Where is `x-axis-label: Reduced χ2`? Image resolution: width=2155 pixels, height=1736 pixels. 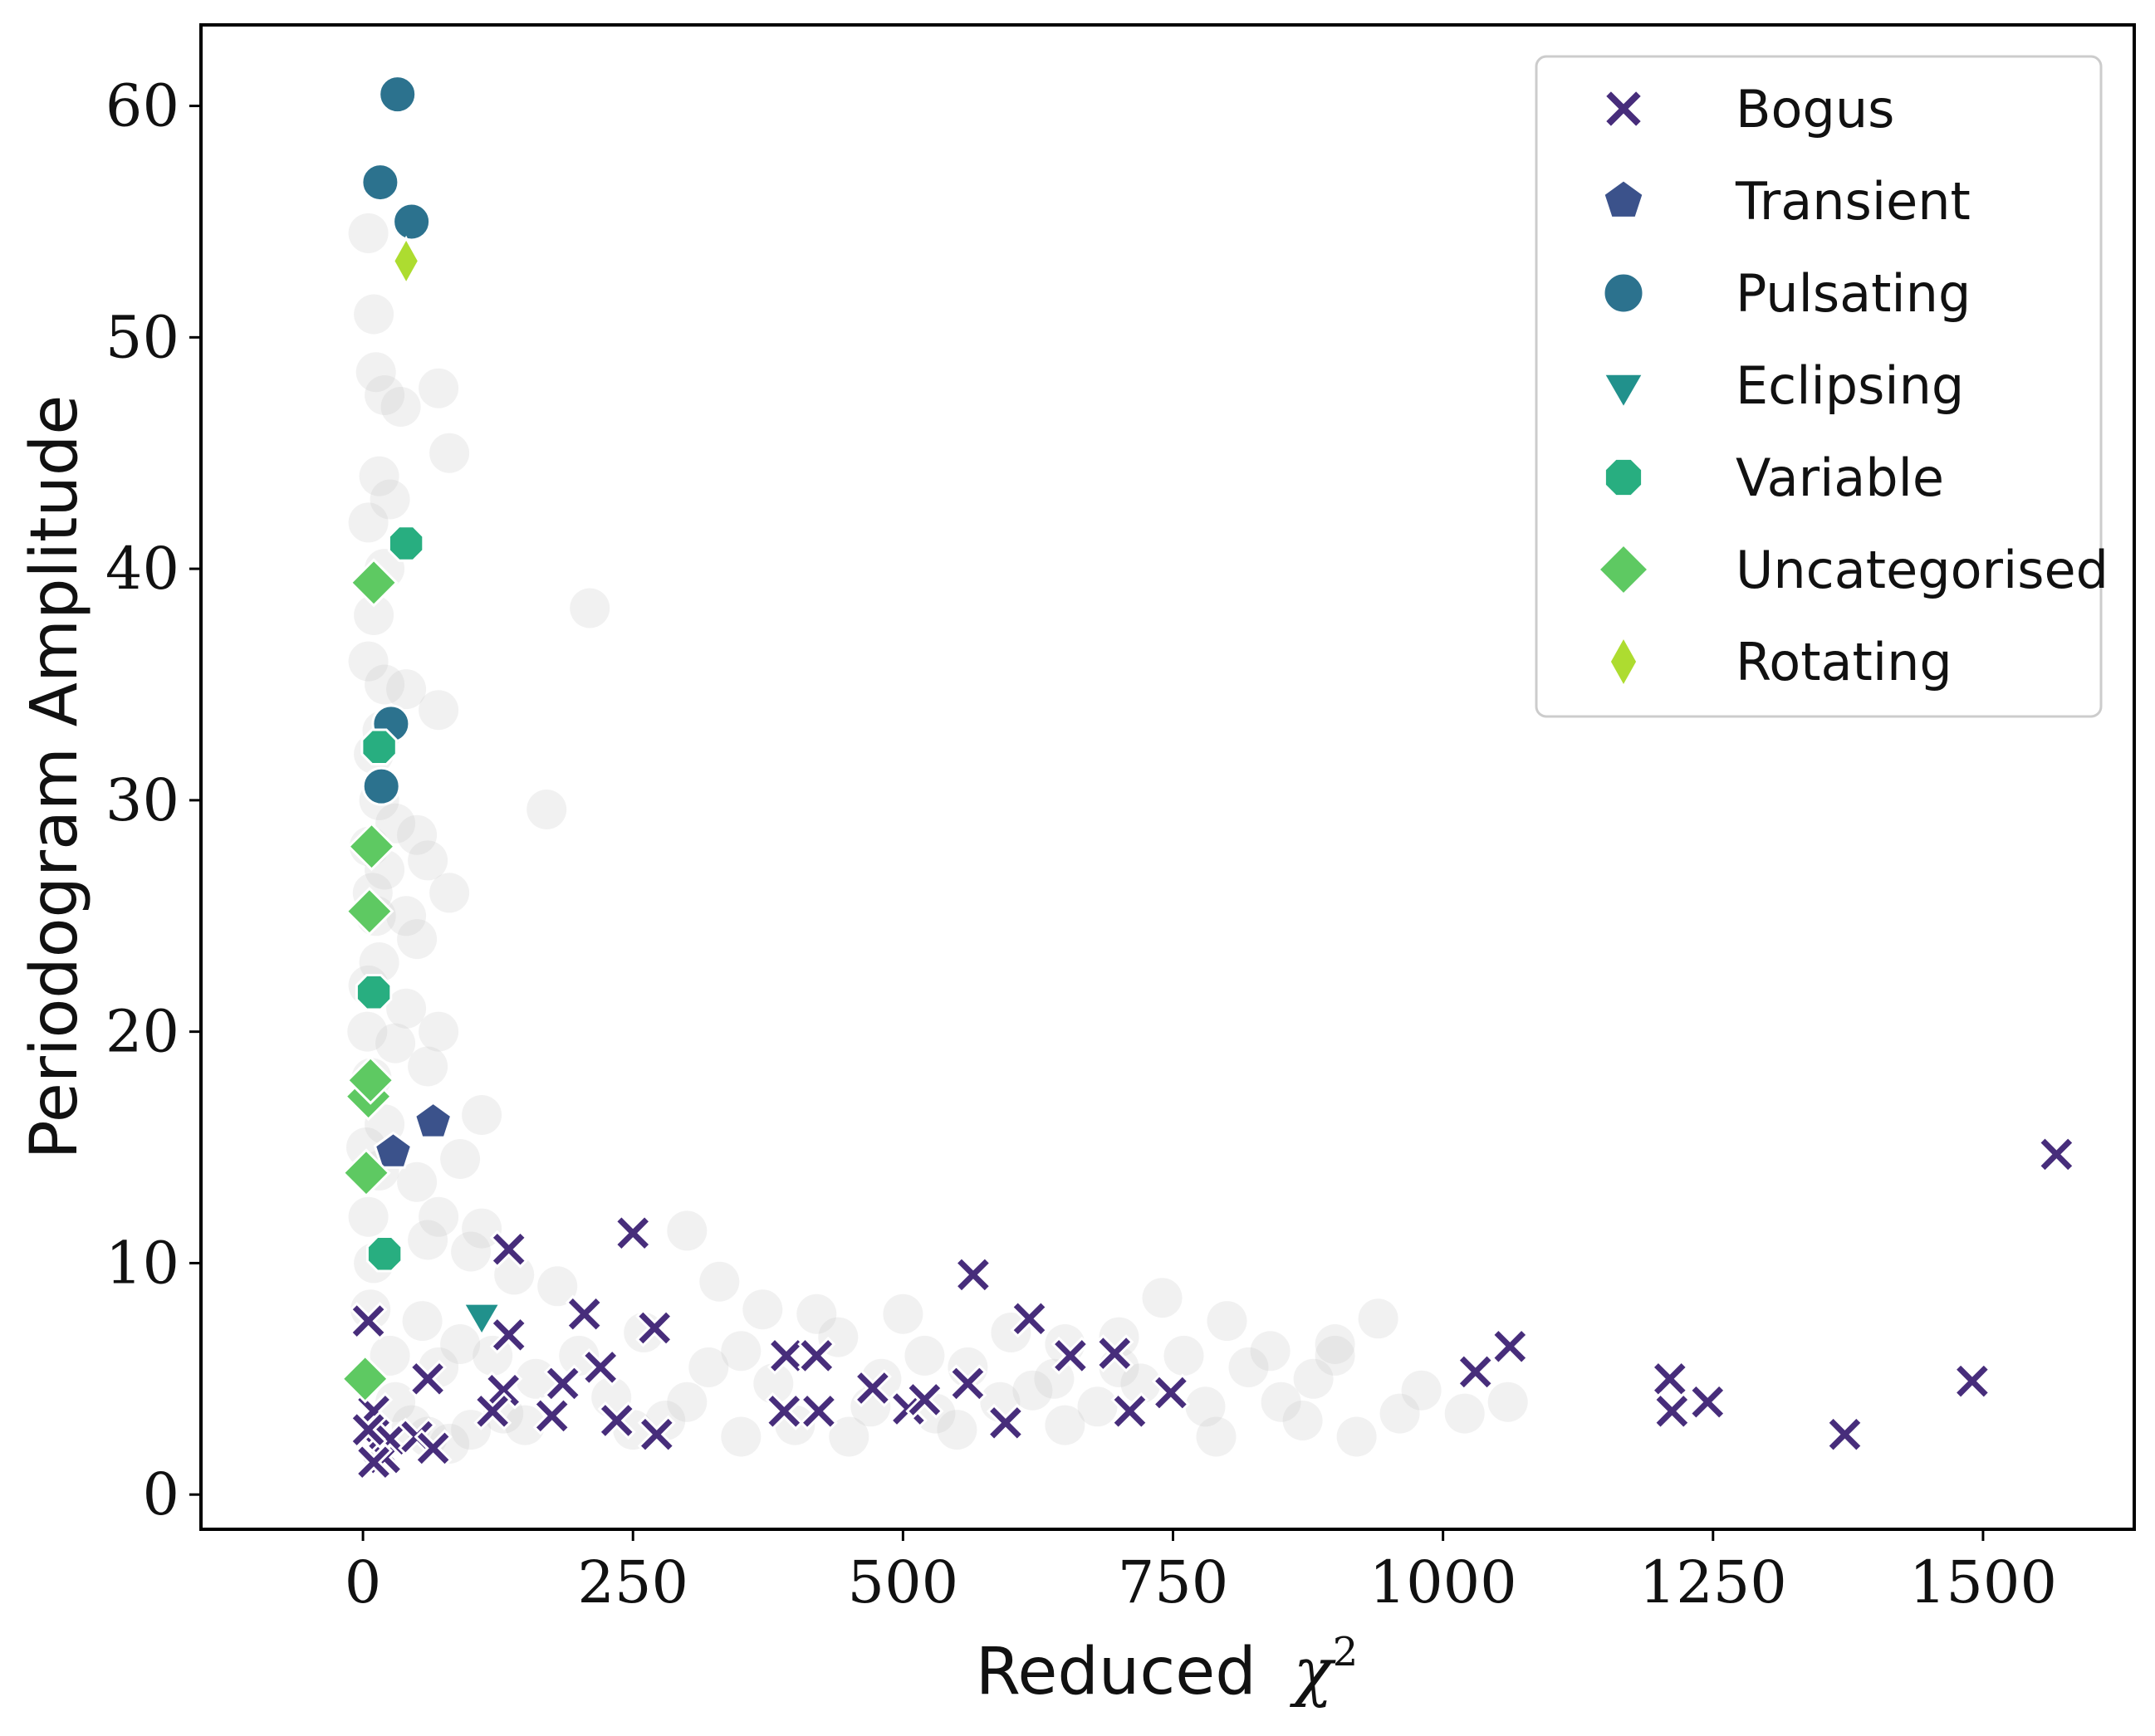 x-axis-label: Reduced χ2 is located at coordinates (1168, 1669).